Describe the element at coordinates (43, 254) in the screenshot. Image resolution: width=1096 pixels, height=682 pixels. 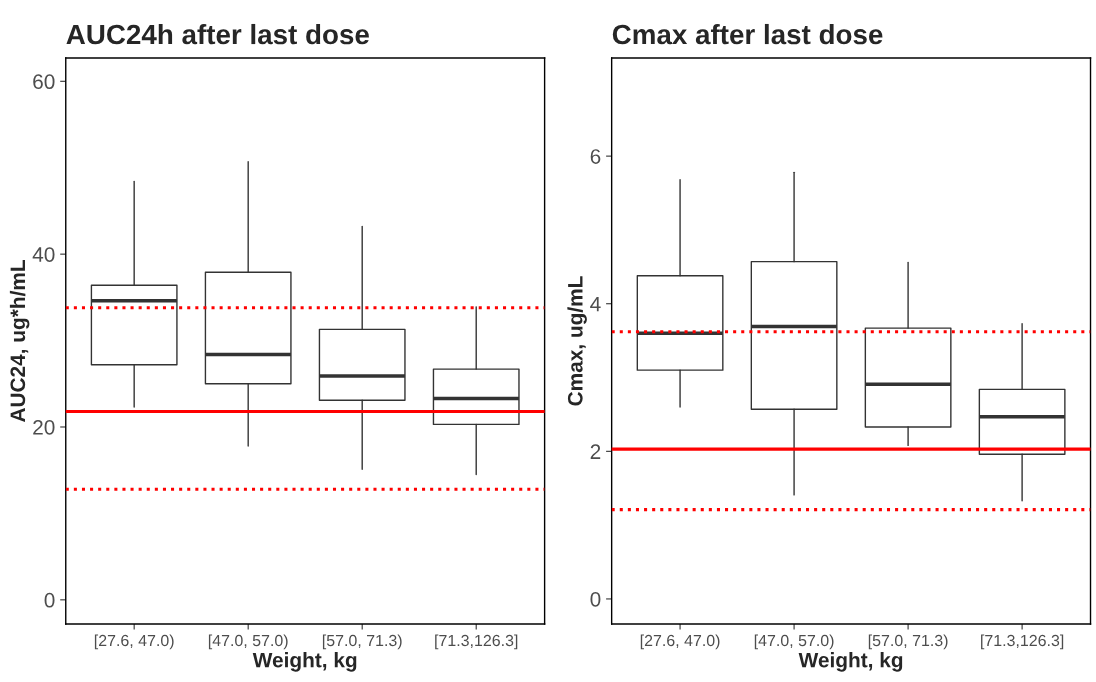
I see `y-tick-label: 40` at that location.